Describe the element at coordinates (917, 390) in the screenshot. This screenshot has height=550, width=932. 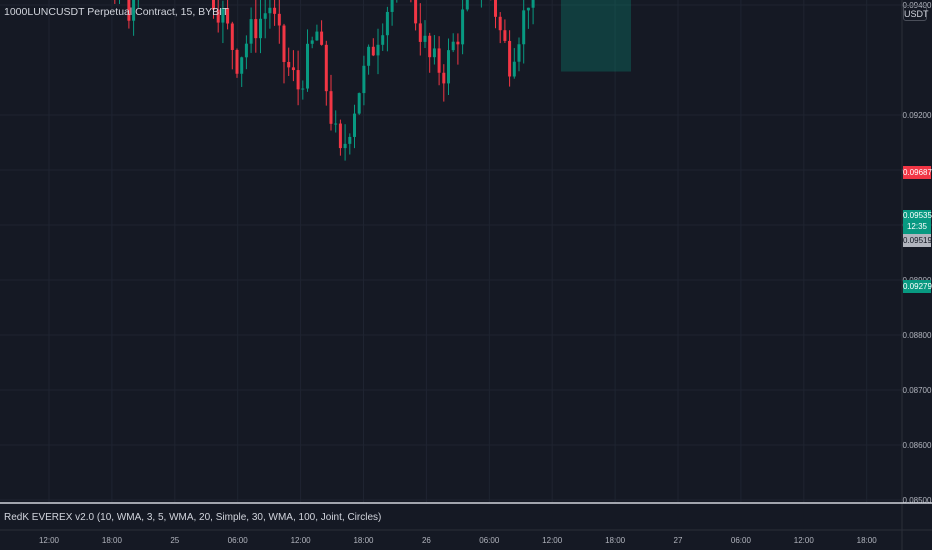
I see `price-tick-label: 0.08700` at that location.